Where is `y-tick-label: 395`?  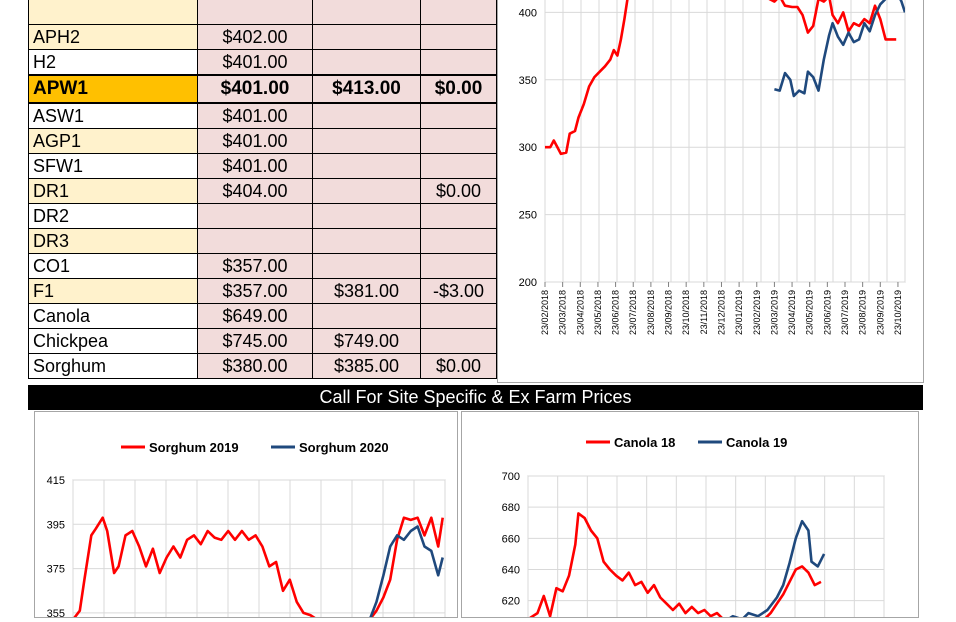 y-tick-label: 395 is located at coordinates (56, 525).